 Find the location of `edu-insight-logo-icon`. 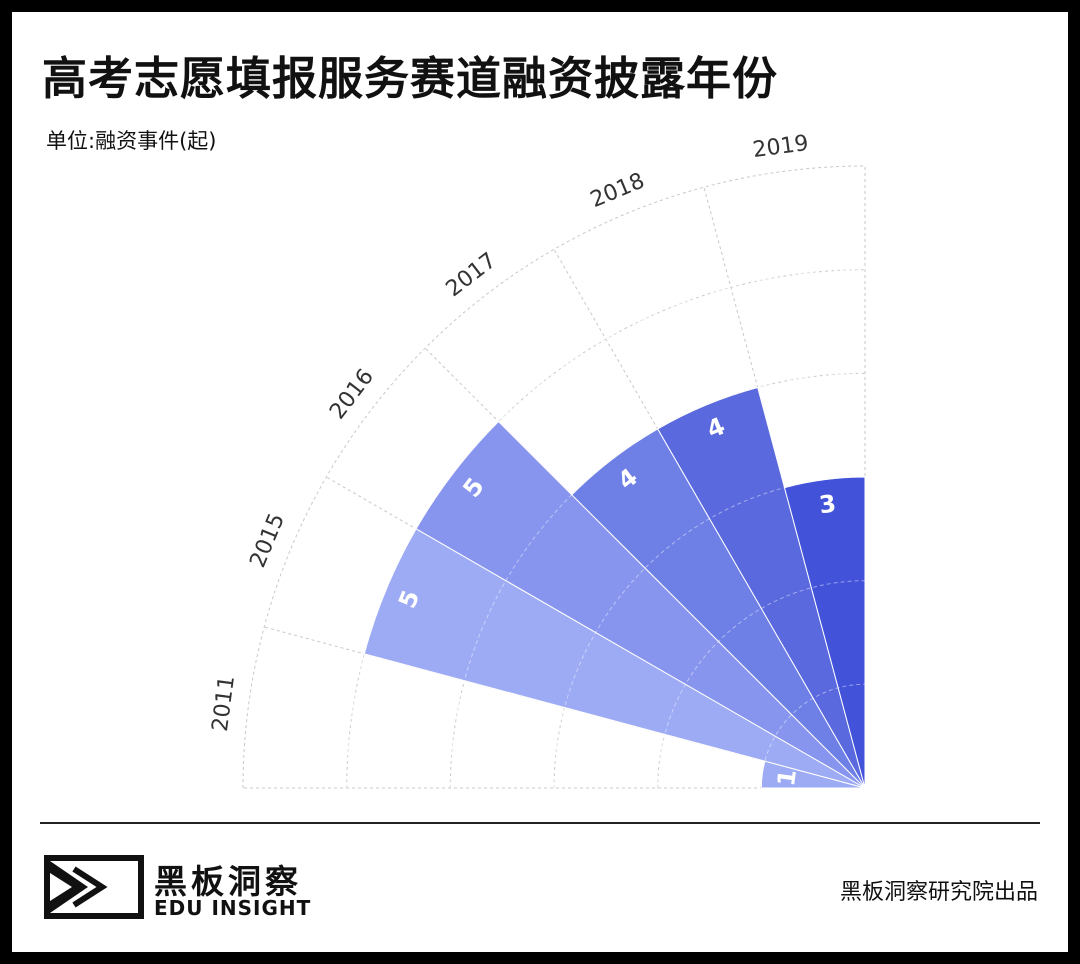

edu-insight-logo-icon is located at coordinates (94, 887).